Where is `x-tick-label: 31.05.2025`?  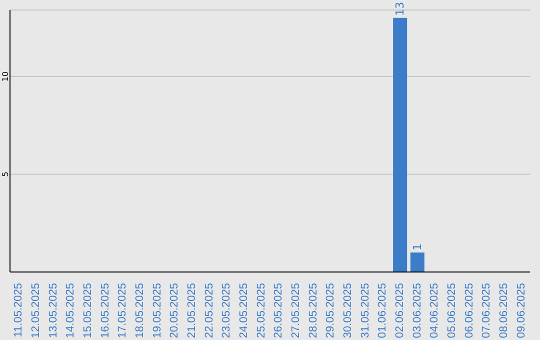
x-tick-label: 31.05.2025 is located at coordinates (365, 310).